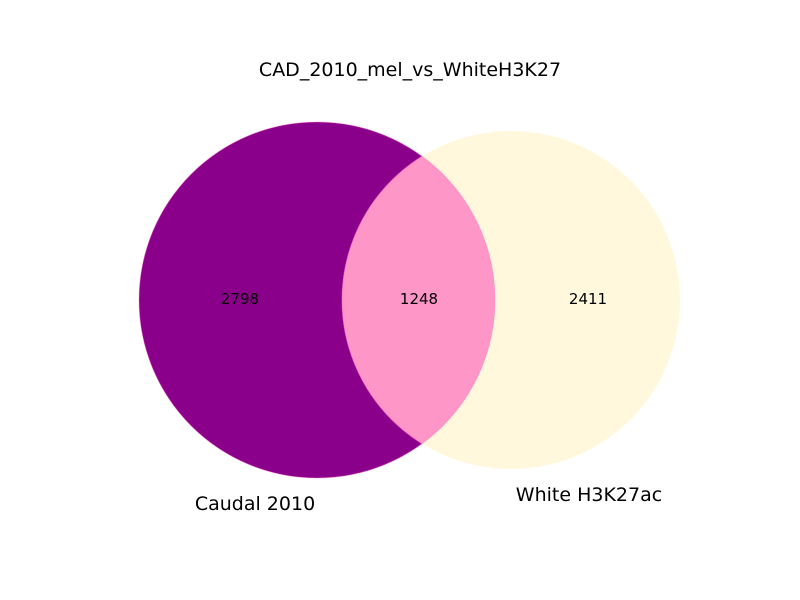 This screenshot has width=800, height=600. I want to click on count-intersection: 1248, so click(419, 299).